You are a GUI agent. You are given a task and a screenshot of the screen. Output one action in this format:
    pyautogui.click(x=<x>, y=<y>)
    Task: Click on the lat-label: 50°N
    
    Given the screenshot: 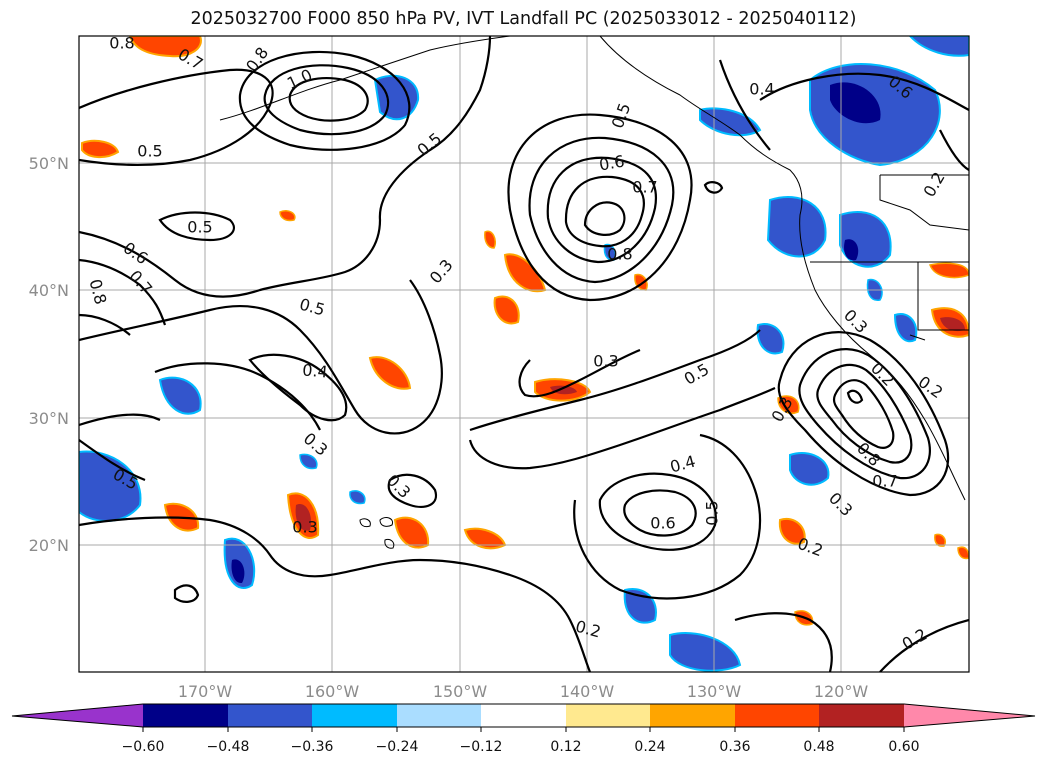 What is the action you would take?
    pyautogui.click(x=49, y=163)
    